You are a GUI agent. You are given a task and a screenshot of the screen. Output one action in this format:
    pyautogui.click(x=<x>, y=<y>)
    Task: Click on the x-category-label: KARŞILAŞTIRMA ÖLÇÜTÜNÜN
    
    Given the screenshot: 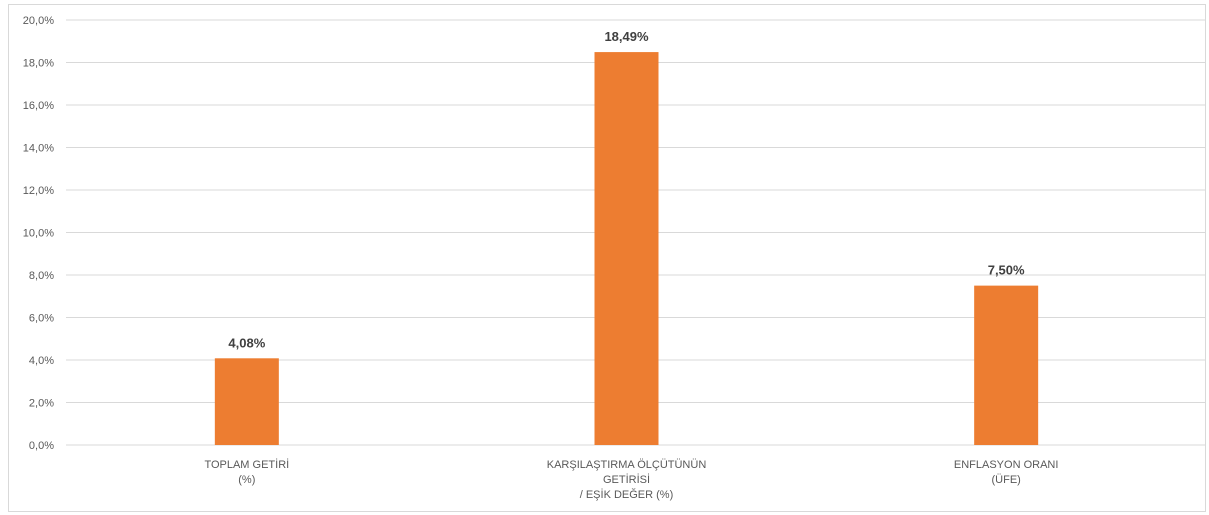 What is the action you would take?
    pyautogui.click(x=627, y=465)
    